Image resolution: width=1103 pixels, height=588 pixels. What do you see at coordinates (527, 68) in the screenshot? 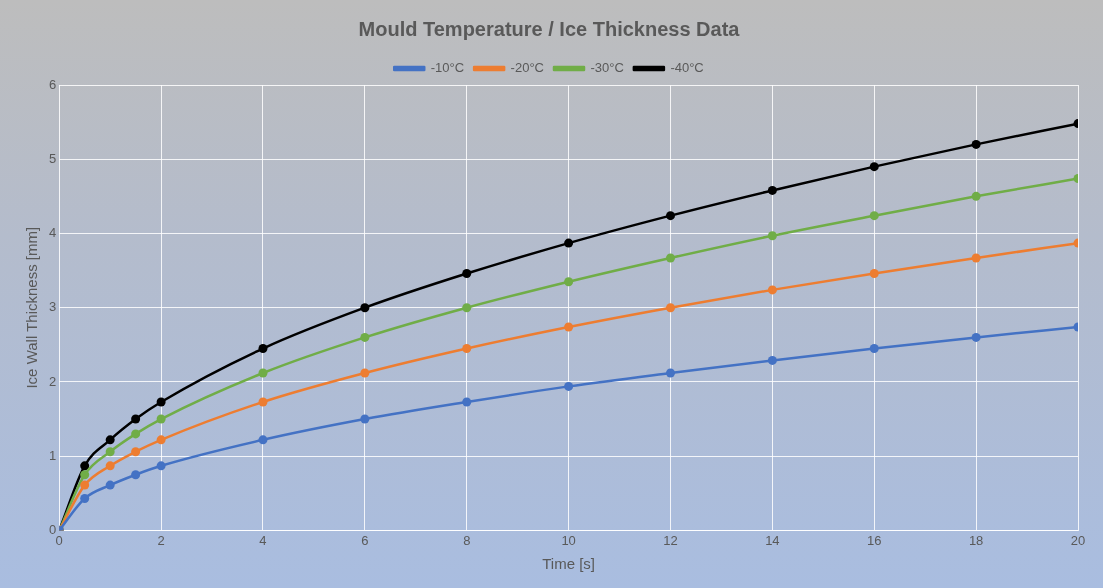
I see `legend-label: -20°C` at bounding box center [527, 68].